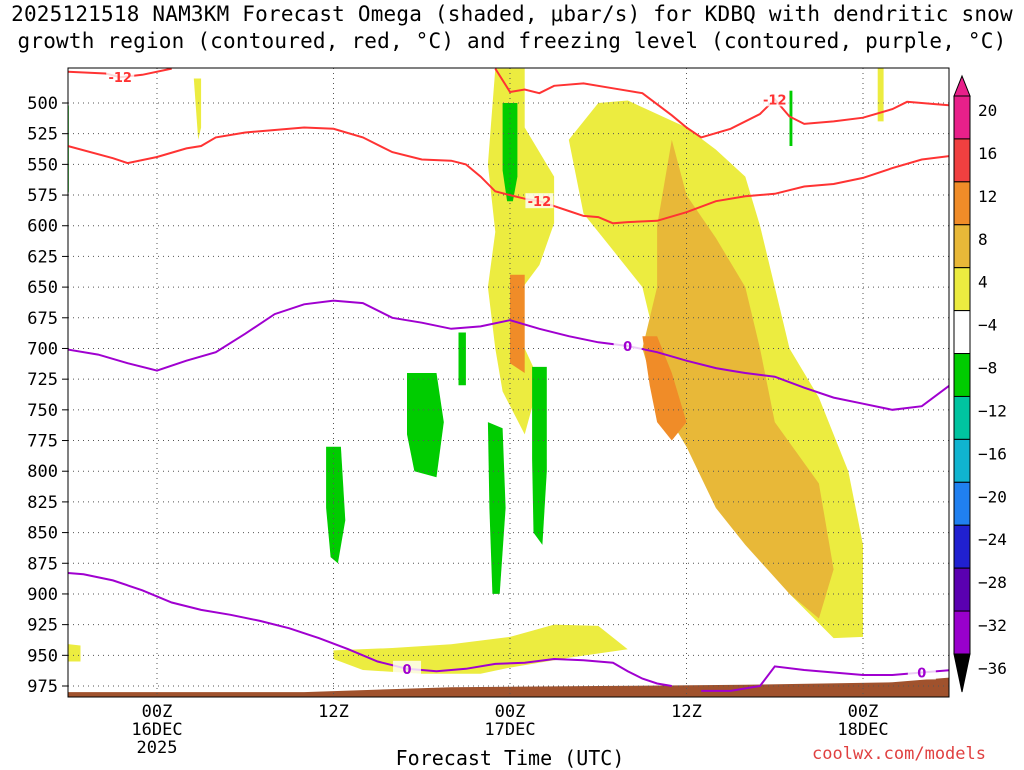 This screenshot has height=770, width=1024. What do you see at coordinates (992, 539) in the screenshot?
I see `colorbar-label-10: −24` at bounding box center [992, 539].